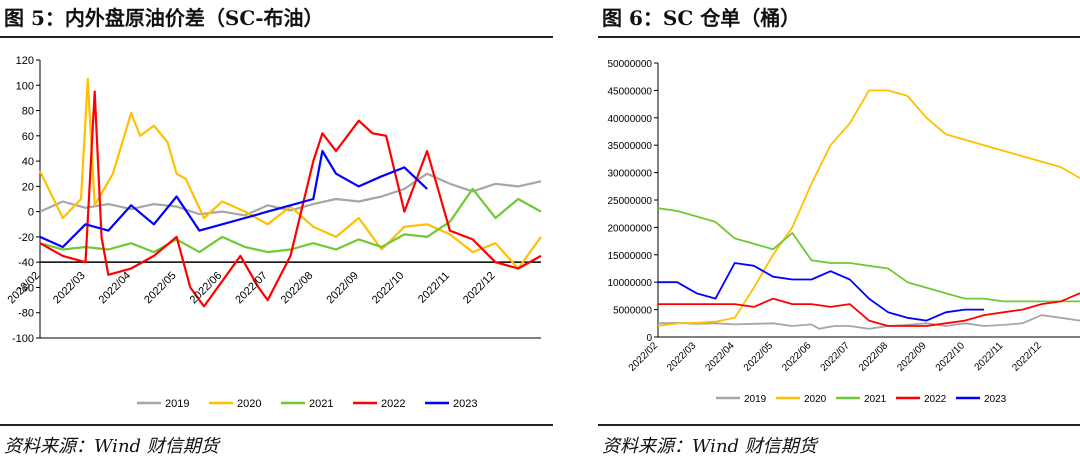 The height and width of the screenshot is (463, 1080). What do you see at coordinates (630, 256) in the screenshot?
I see `y-tick-label: 15000000` at bounding box center [630, 256].